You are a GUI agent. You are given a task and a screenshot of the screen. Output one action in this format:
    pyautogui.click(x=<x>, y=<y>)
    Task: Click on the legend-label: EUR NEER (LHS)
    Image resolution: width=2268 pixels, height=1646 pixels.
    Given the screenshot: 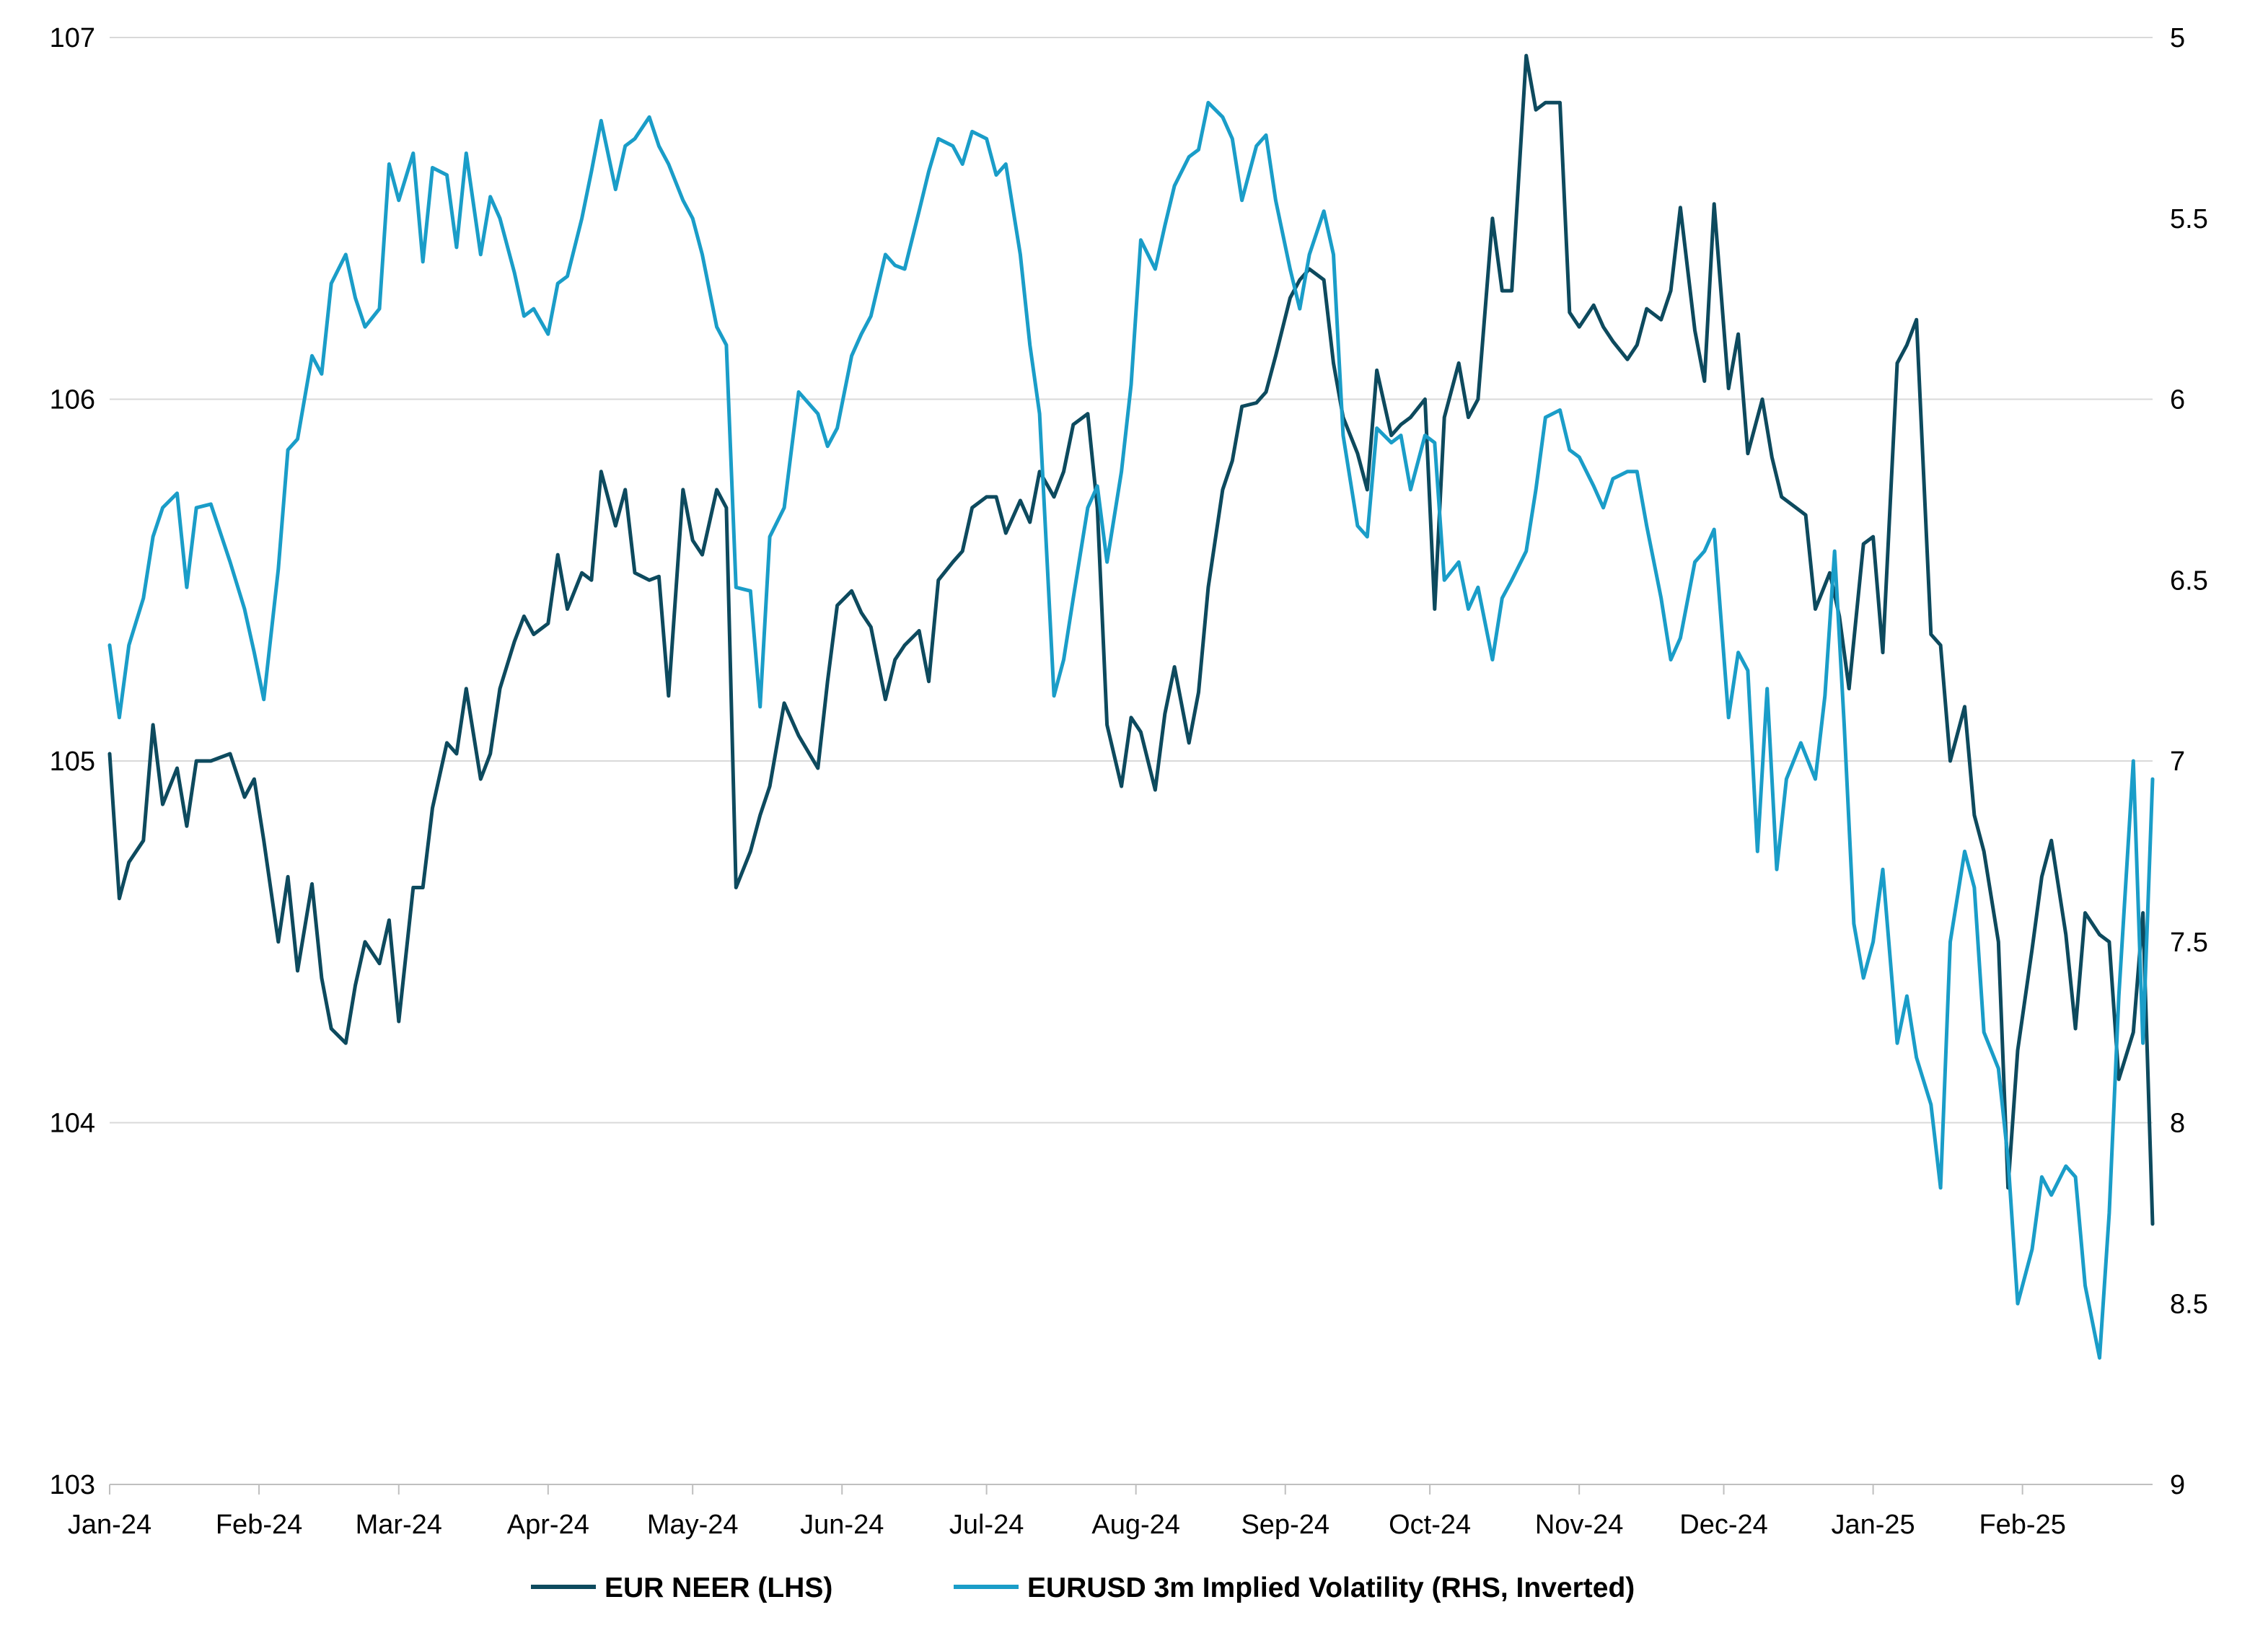 What is the action you would take?
    pyautogui.click(x=718, y=1587)
    